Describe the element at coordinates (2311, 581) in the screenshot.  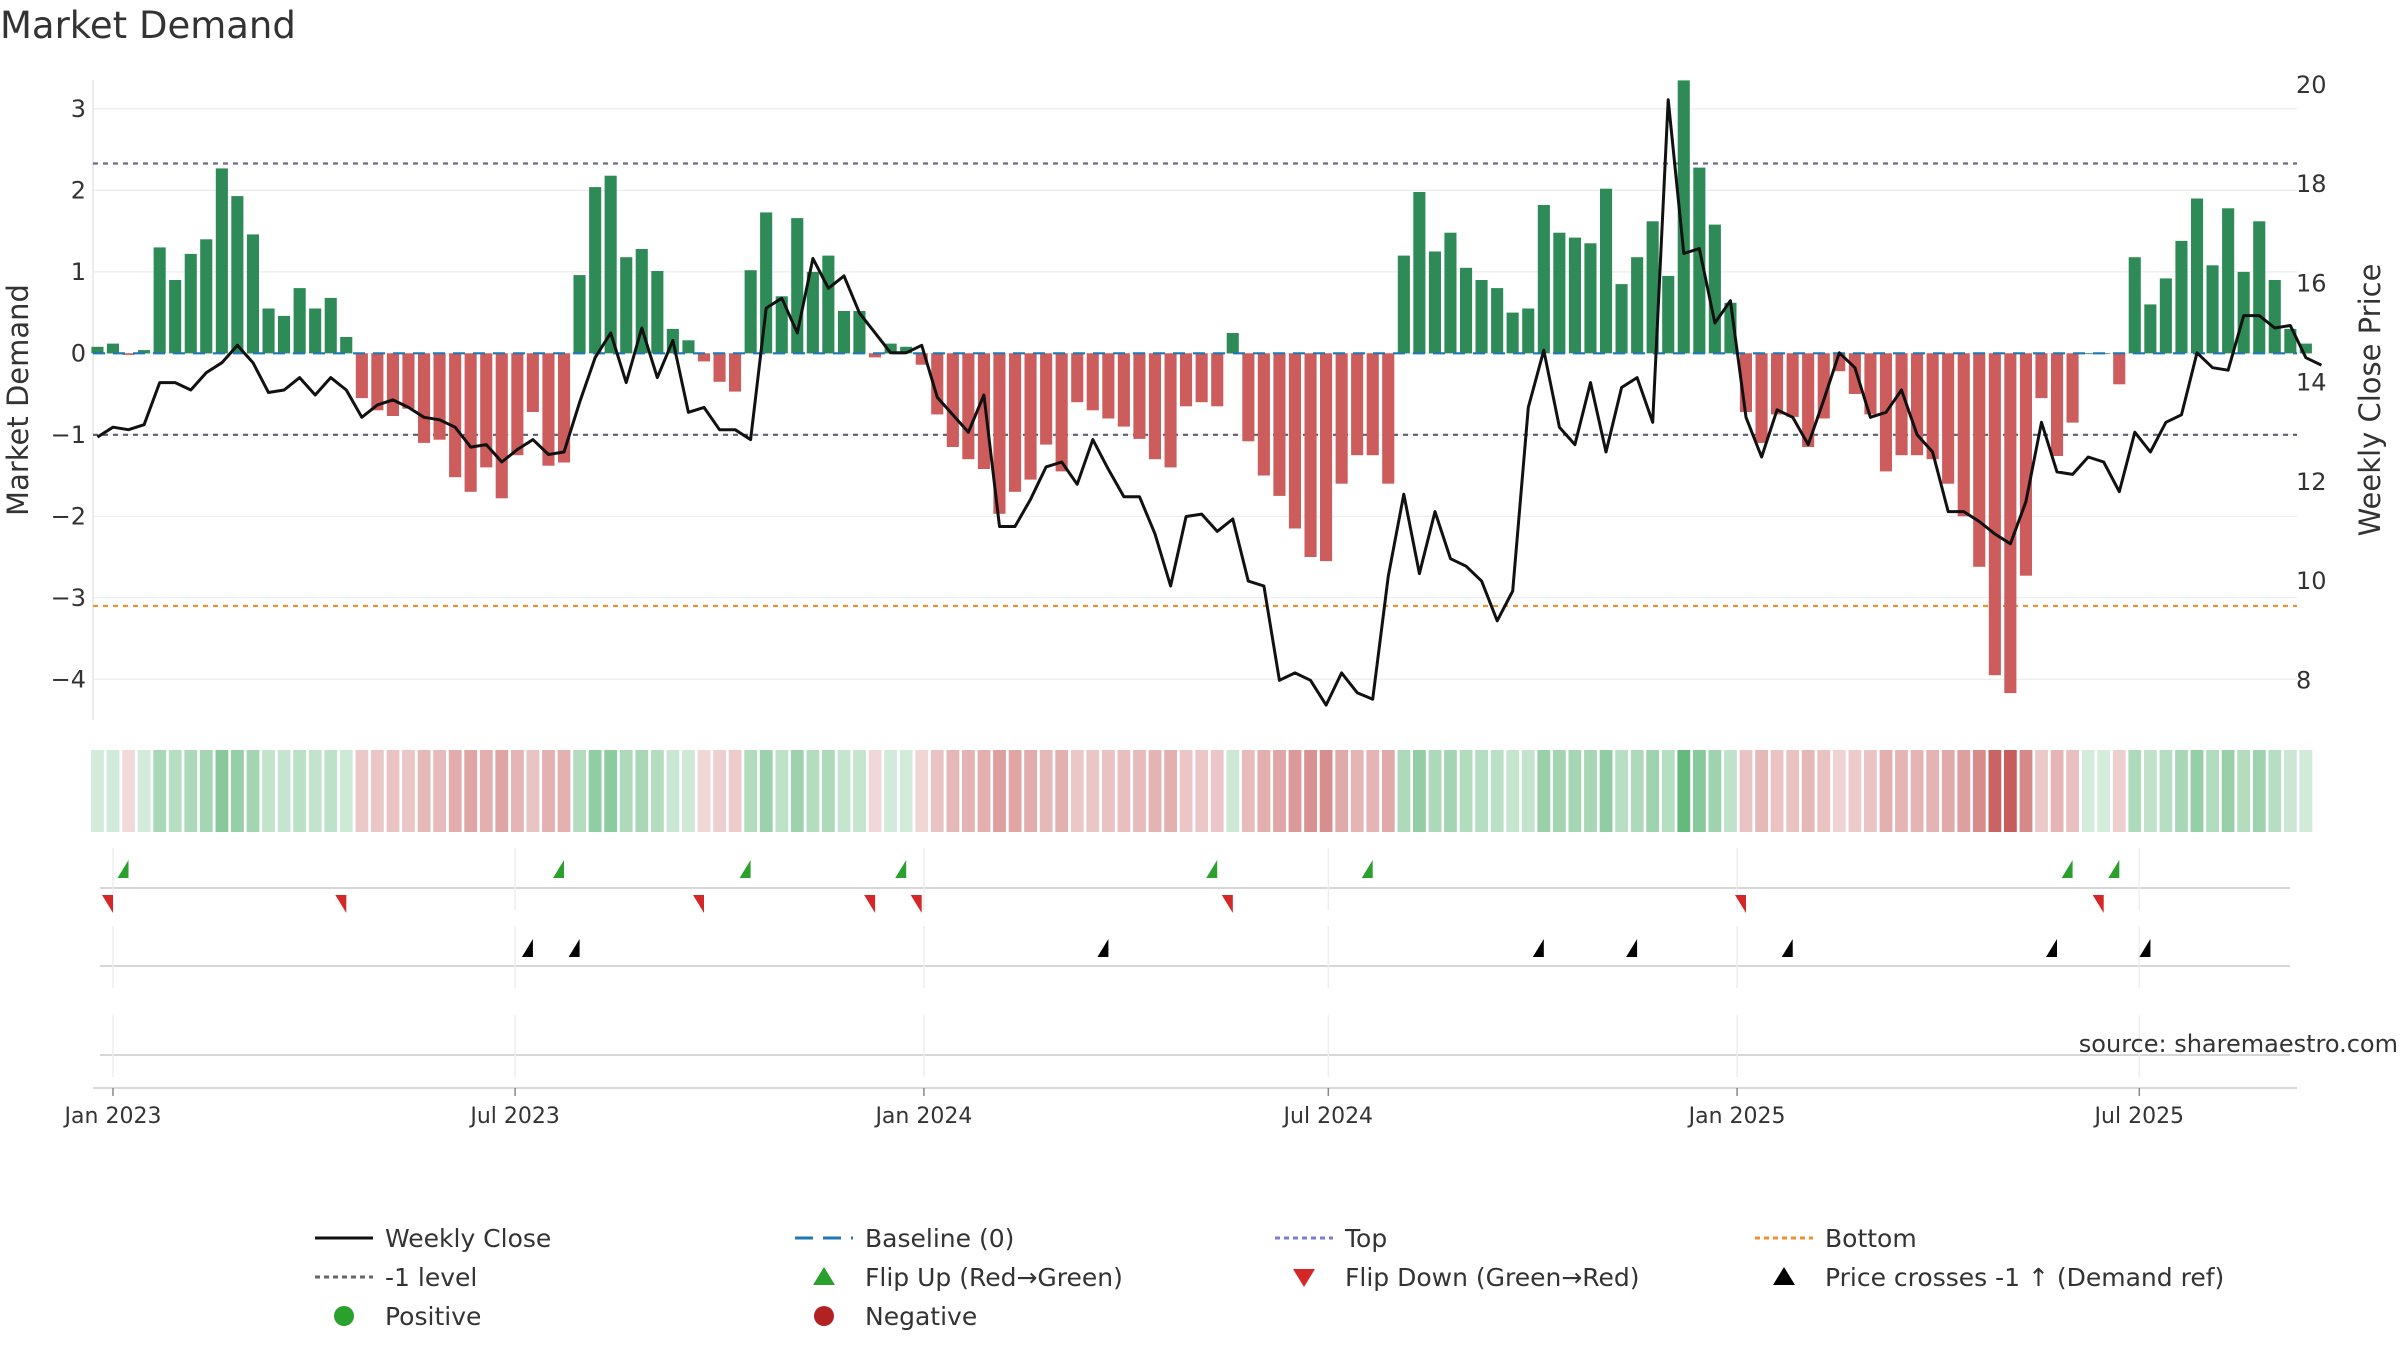
I see `right-tick-label: 10` at that location.